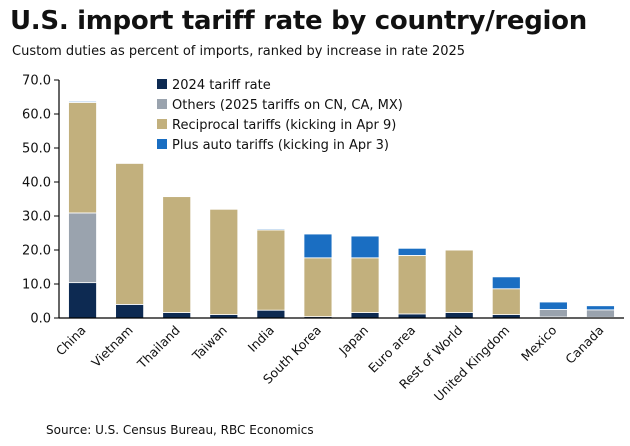 This screenshot has height=446, width=630. What do you see at coordinates (36, 183) in the screenshot?
I see `y-tick-label: 40.0` at bounding box center [36, 183].